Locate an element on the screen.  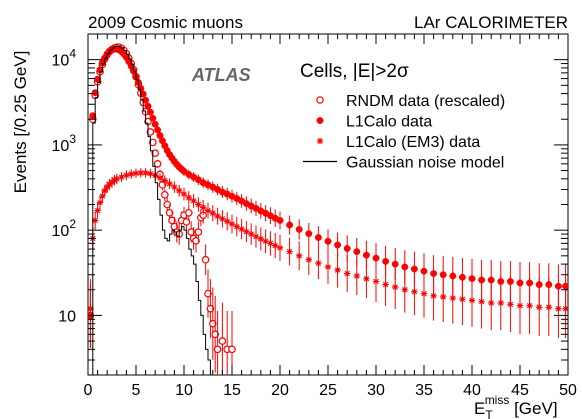
x-tick-label: 25 is located at coordinates (328, 390).